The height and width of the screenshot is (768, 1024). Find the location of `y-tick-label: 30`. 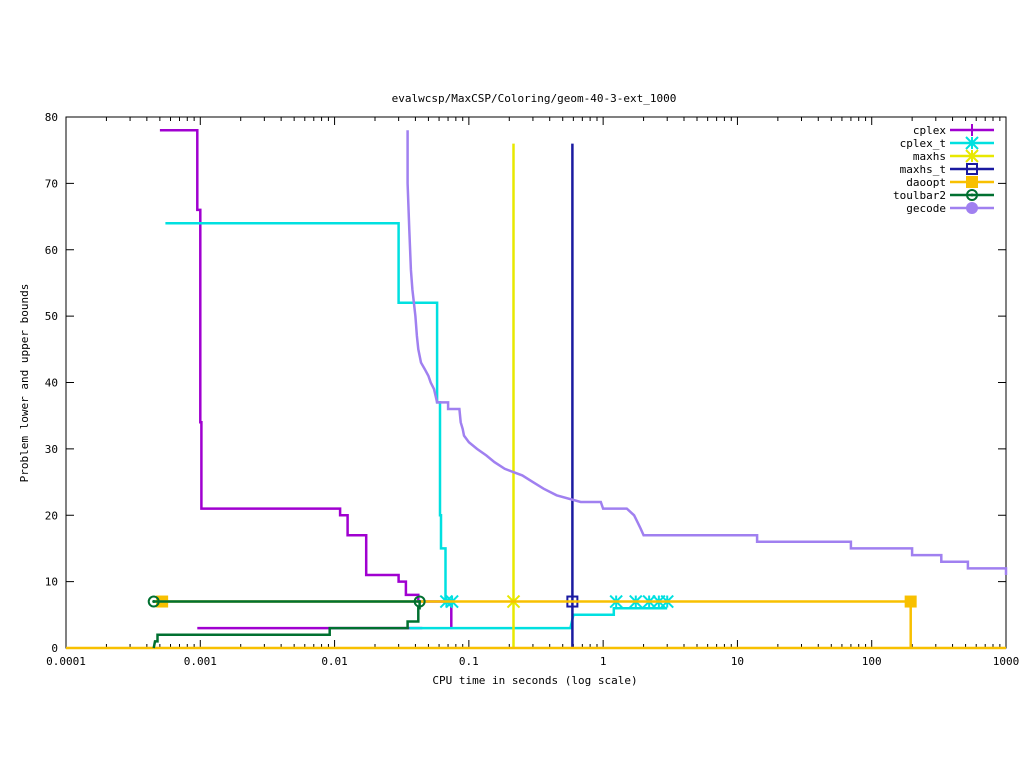

y-tick-label: 30 is located at coordinates (51, 449).